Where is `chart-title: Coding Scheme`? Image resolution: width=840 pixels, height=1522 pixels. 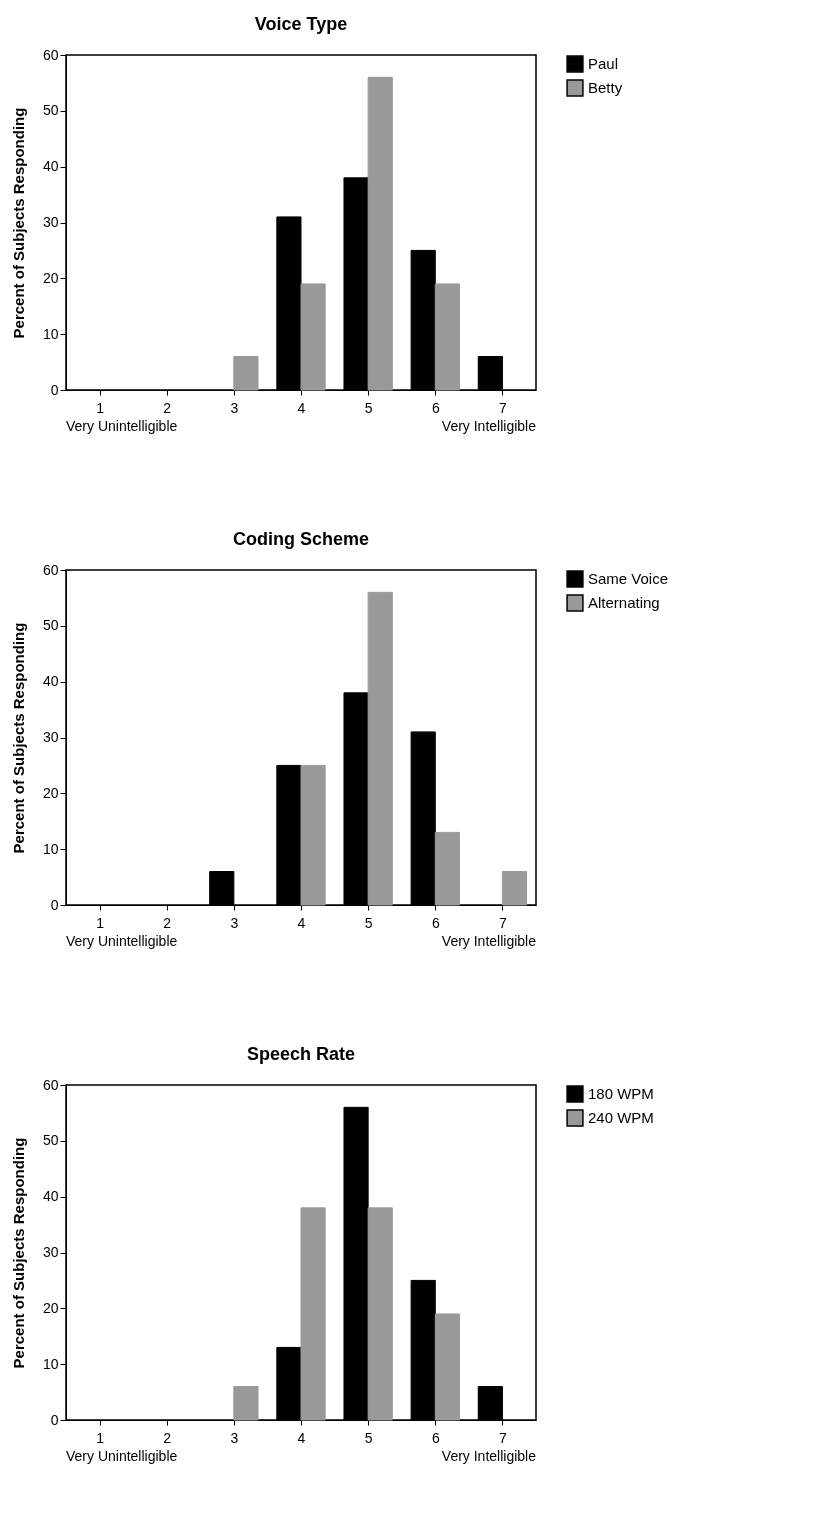
chart-title: Coding Scheme is located at coordinates (301, 539).